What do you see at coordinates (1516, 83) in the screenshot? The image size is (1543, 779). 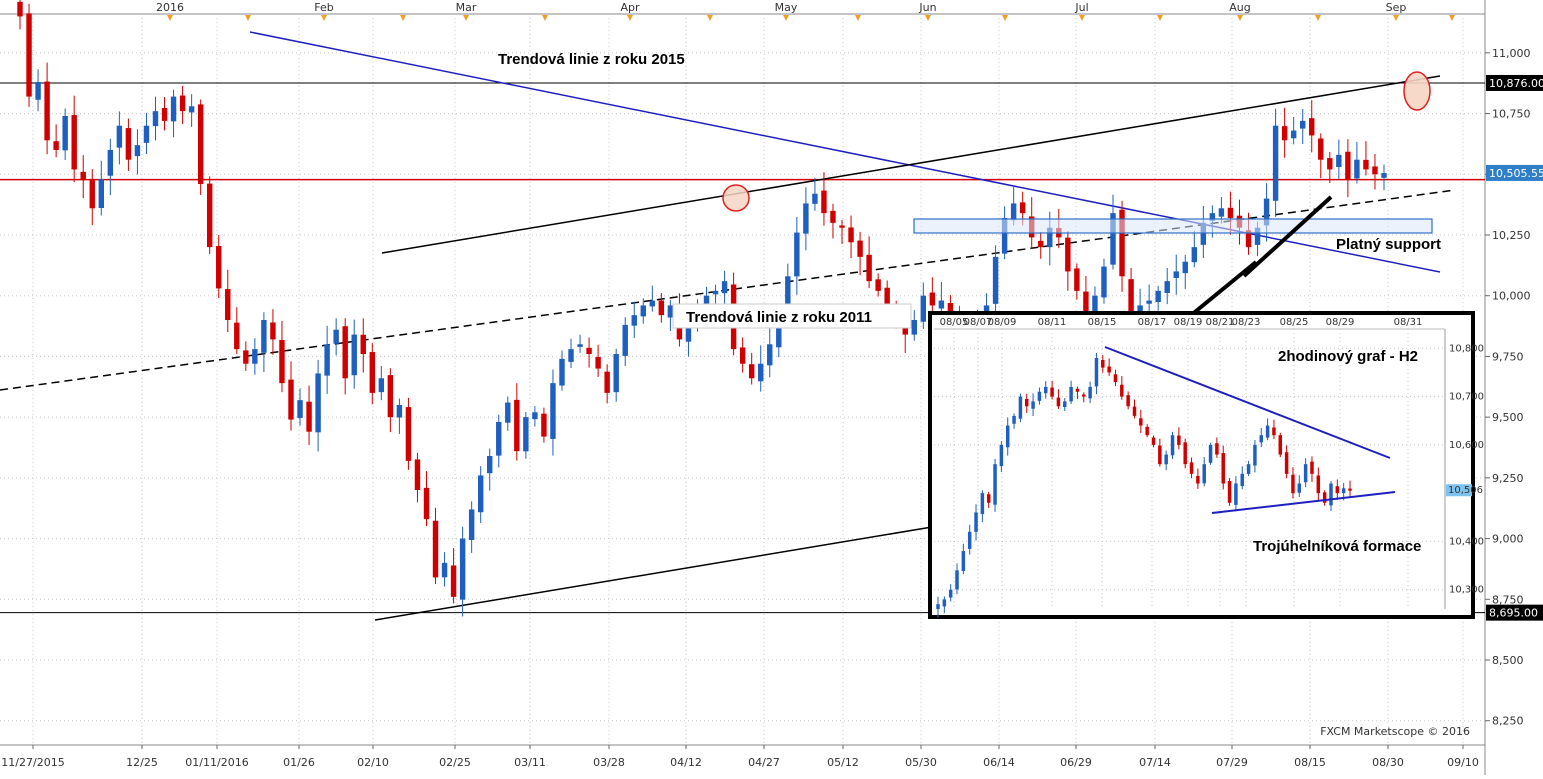 I see `price-tag-label: 10,876.00` at bounding box center [1516, 83].